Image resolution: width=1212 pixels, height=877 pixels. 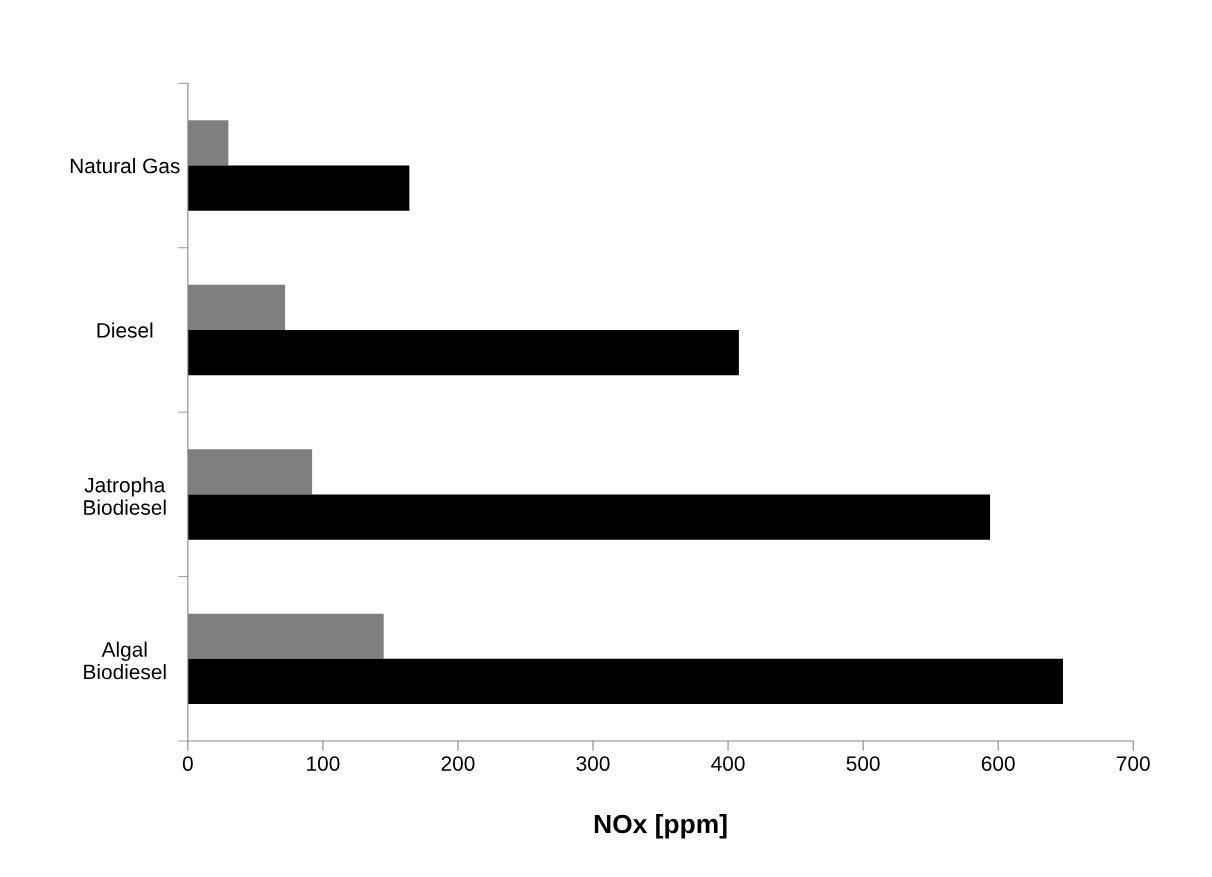 What do you see at coordinates (998, 763) in the screenshot?
I see `x-tick-label: 600` at bounding box center [998, 763].